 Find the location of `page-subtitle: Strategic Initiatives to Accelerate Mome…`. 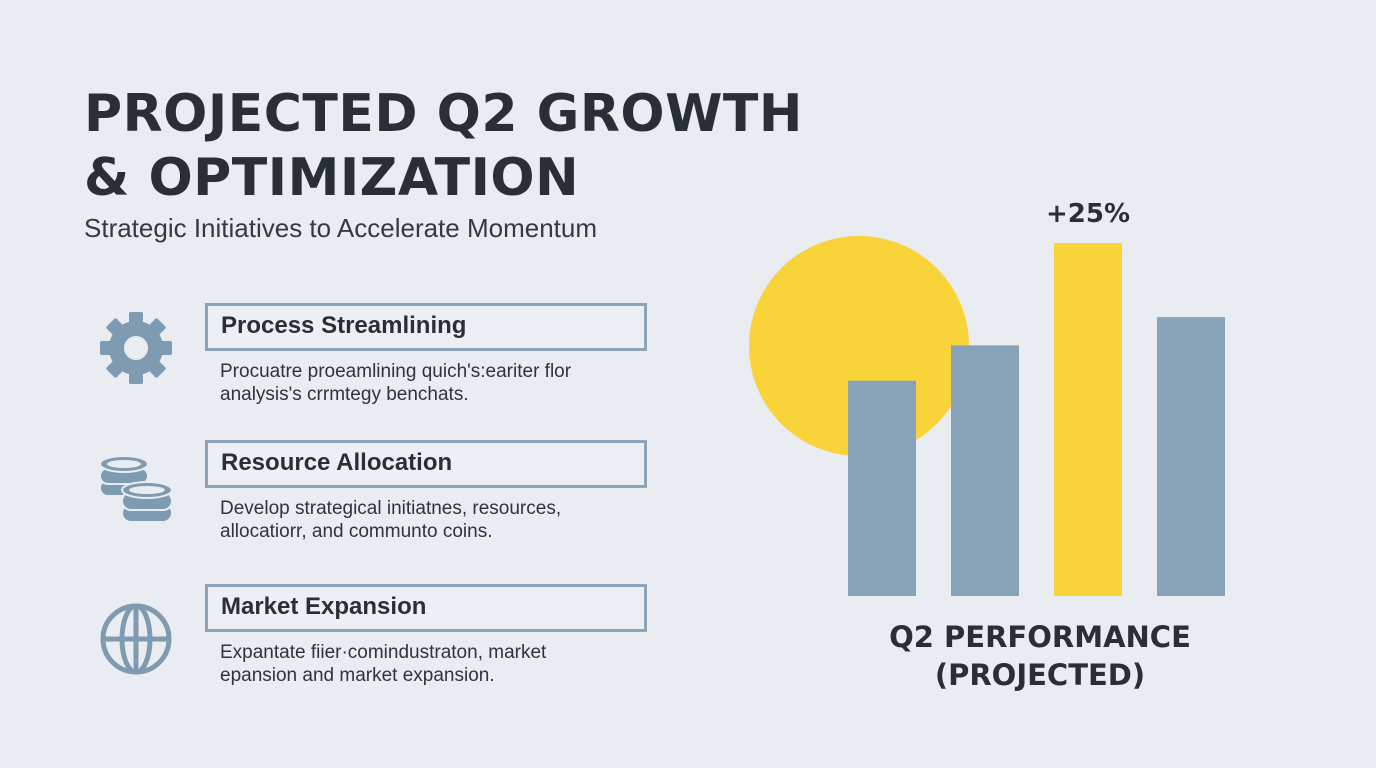

page-subtitle: Strategic Initiatives to Accelerate Mome… is located at coordinates (341, 228).